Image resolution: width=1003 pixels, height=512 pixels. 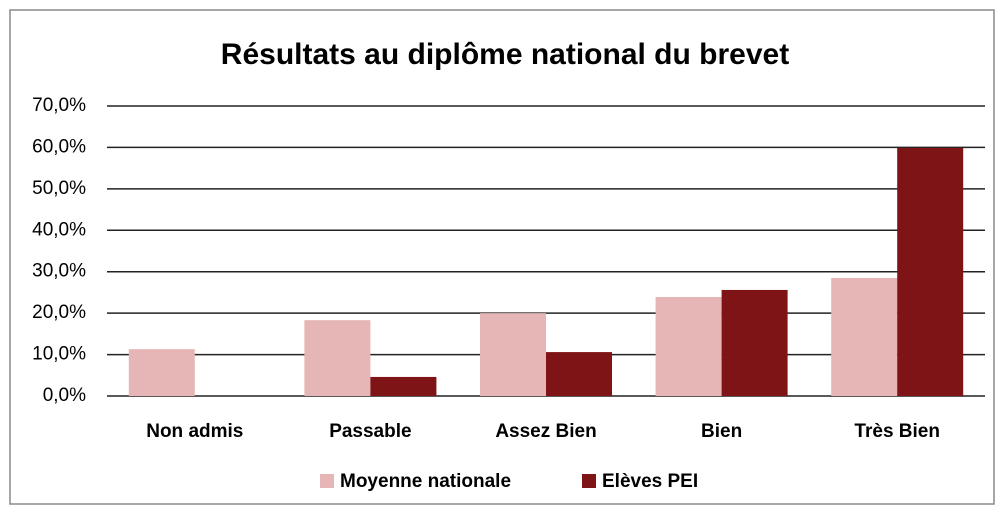 What do you see at coordinates (59, 229) in the screenshot?
I see `y-tick-label: 40,0%` at bounding box center [59, 229].